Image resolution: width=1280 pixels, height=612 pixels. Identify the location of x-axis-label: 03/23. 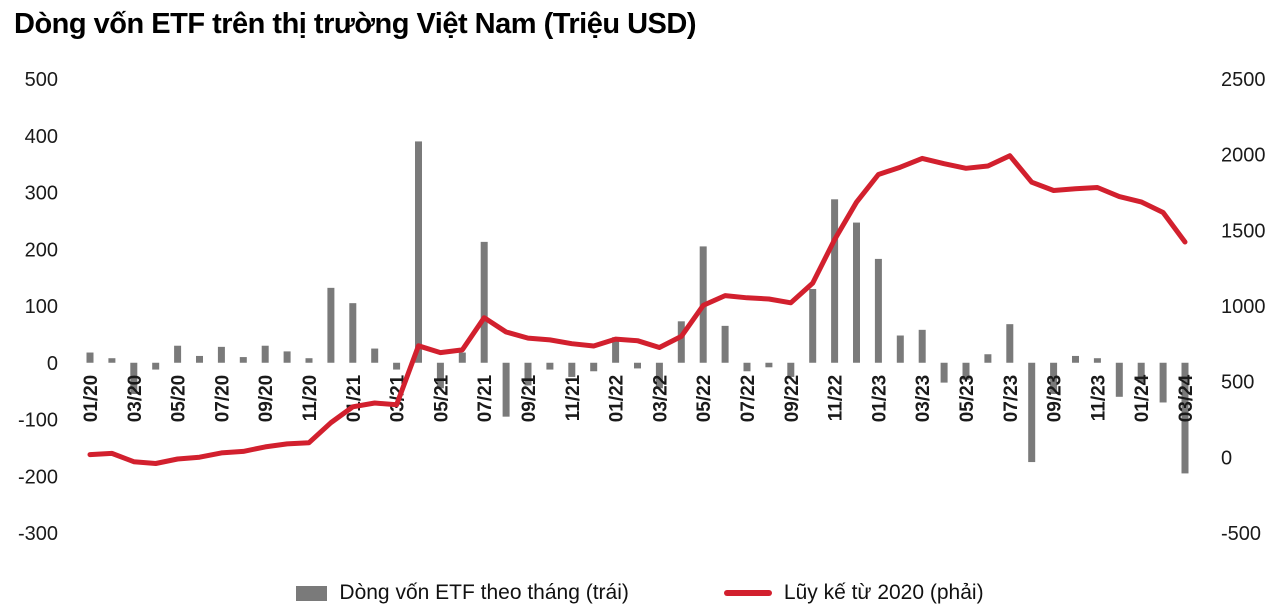
(923, 399).